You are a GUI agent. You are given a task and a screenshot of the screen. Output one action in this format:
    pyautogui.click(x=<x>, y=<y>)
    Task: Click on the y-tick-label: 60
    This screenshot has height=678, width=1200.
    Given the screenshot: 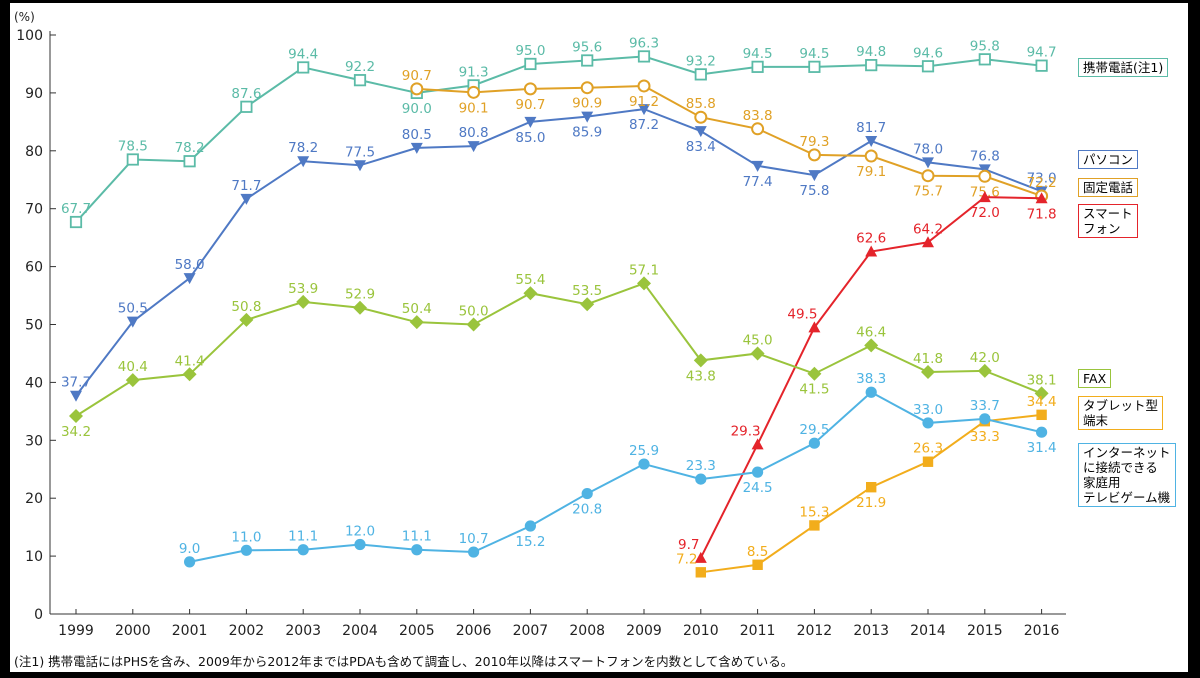 What is the action you would take?
    pyautogui.click(x=34, y=268)
    